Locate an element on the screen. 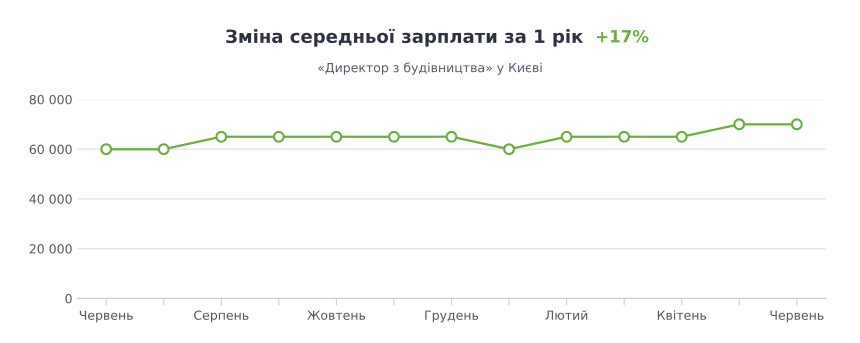  x-tick-label: Грудень is located at coordinates (451, 316).